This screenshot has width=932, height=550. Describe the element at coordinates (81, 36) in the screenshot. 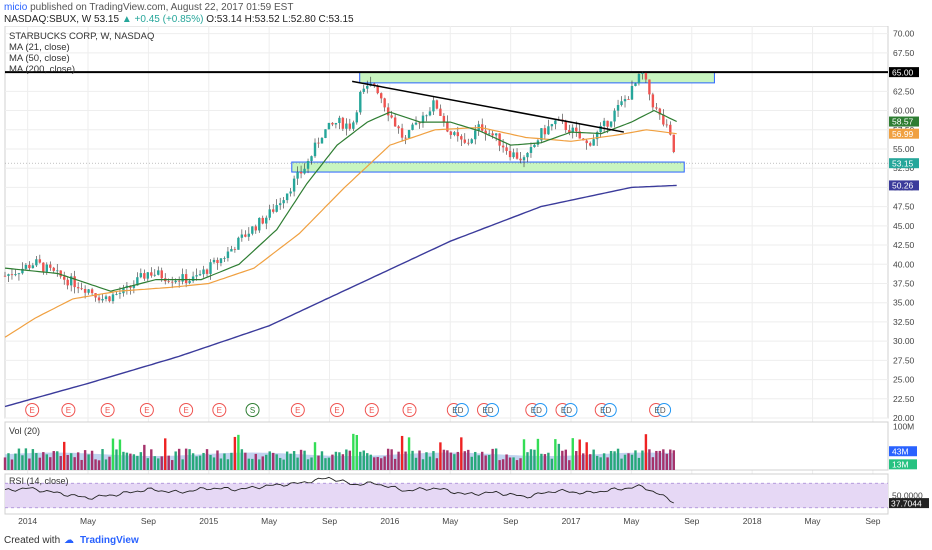

I see `chart-title: STARBUCKS CORP, W, NASDAQ` at that location.